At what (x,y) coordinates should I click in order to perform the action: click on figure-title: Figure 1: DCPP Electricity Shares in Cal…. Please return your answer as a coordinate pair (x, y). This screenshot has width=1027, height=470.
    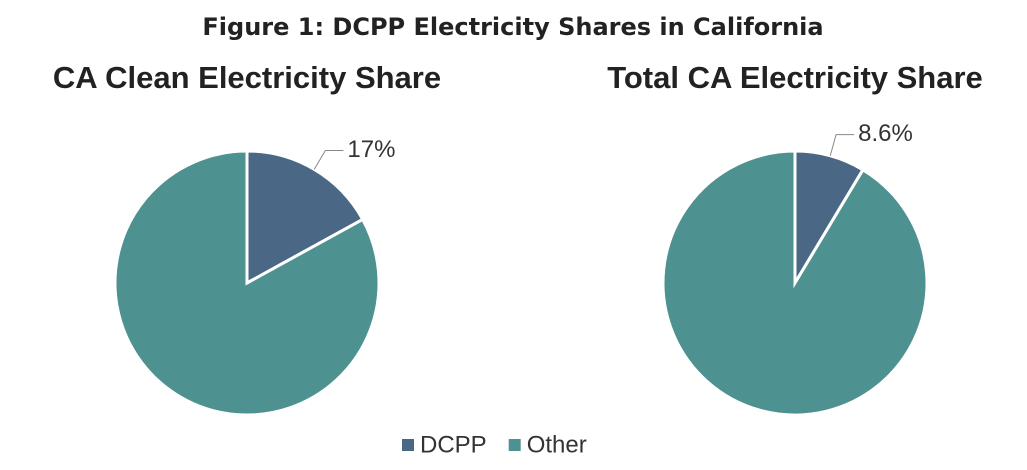
    Looking at the image, I should click on (512, 27).